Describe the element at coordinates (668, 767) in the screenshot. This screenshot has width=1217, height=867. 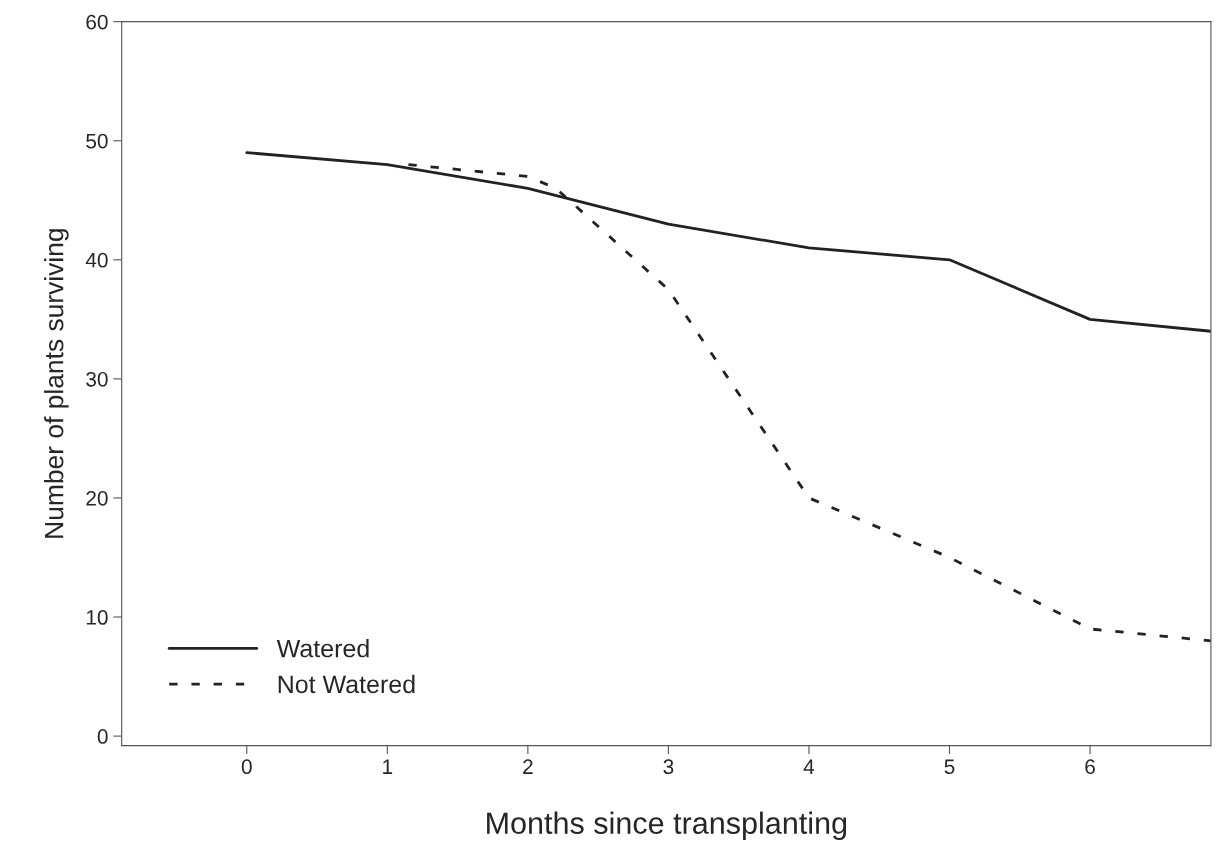
I see `x-tick-label: 3` at that location.